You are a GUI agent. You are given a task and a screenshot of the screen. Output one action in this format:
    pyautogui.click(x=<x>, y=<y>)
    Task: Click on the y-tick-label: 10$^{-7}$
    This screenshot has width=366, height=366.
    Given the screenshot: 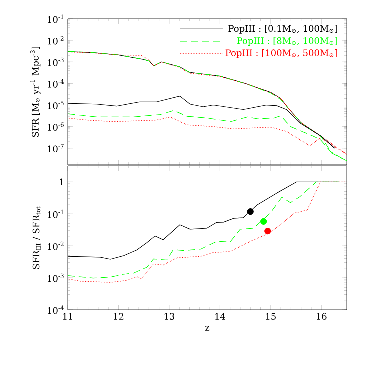 What is the action you would take?
    pyautogui.click(x=56, y=148)
    